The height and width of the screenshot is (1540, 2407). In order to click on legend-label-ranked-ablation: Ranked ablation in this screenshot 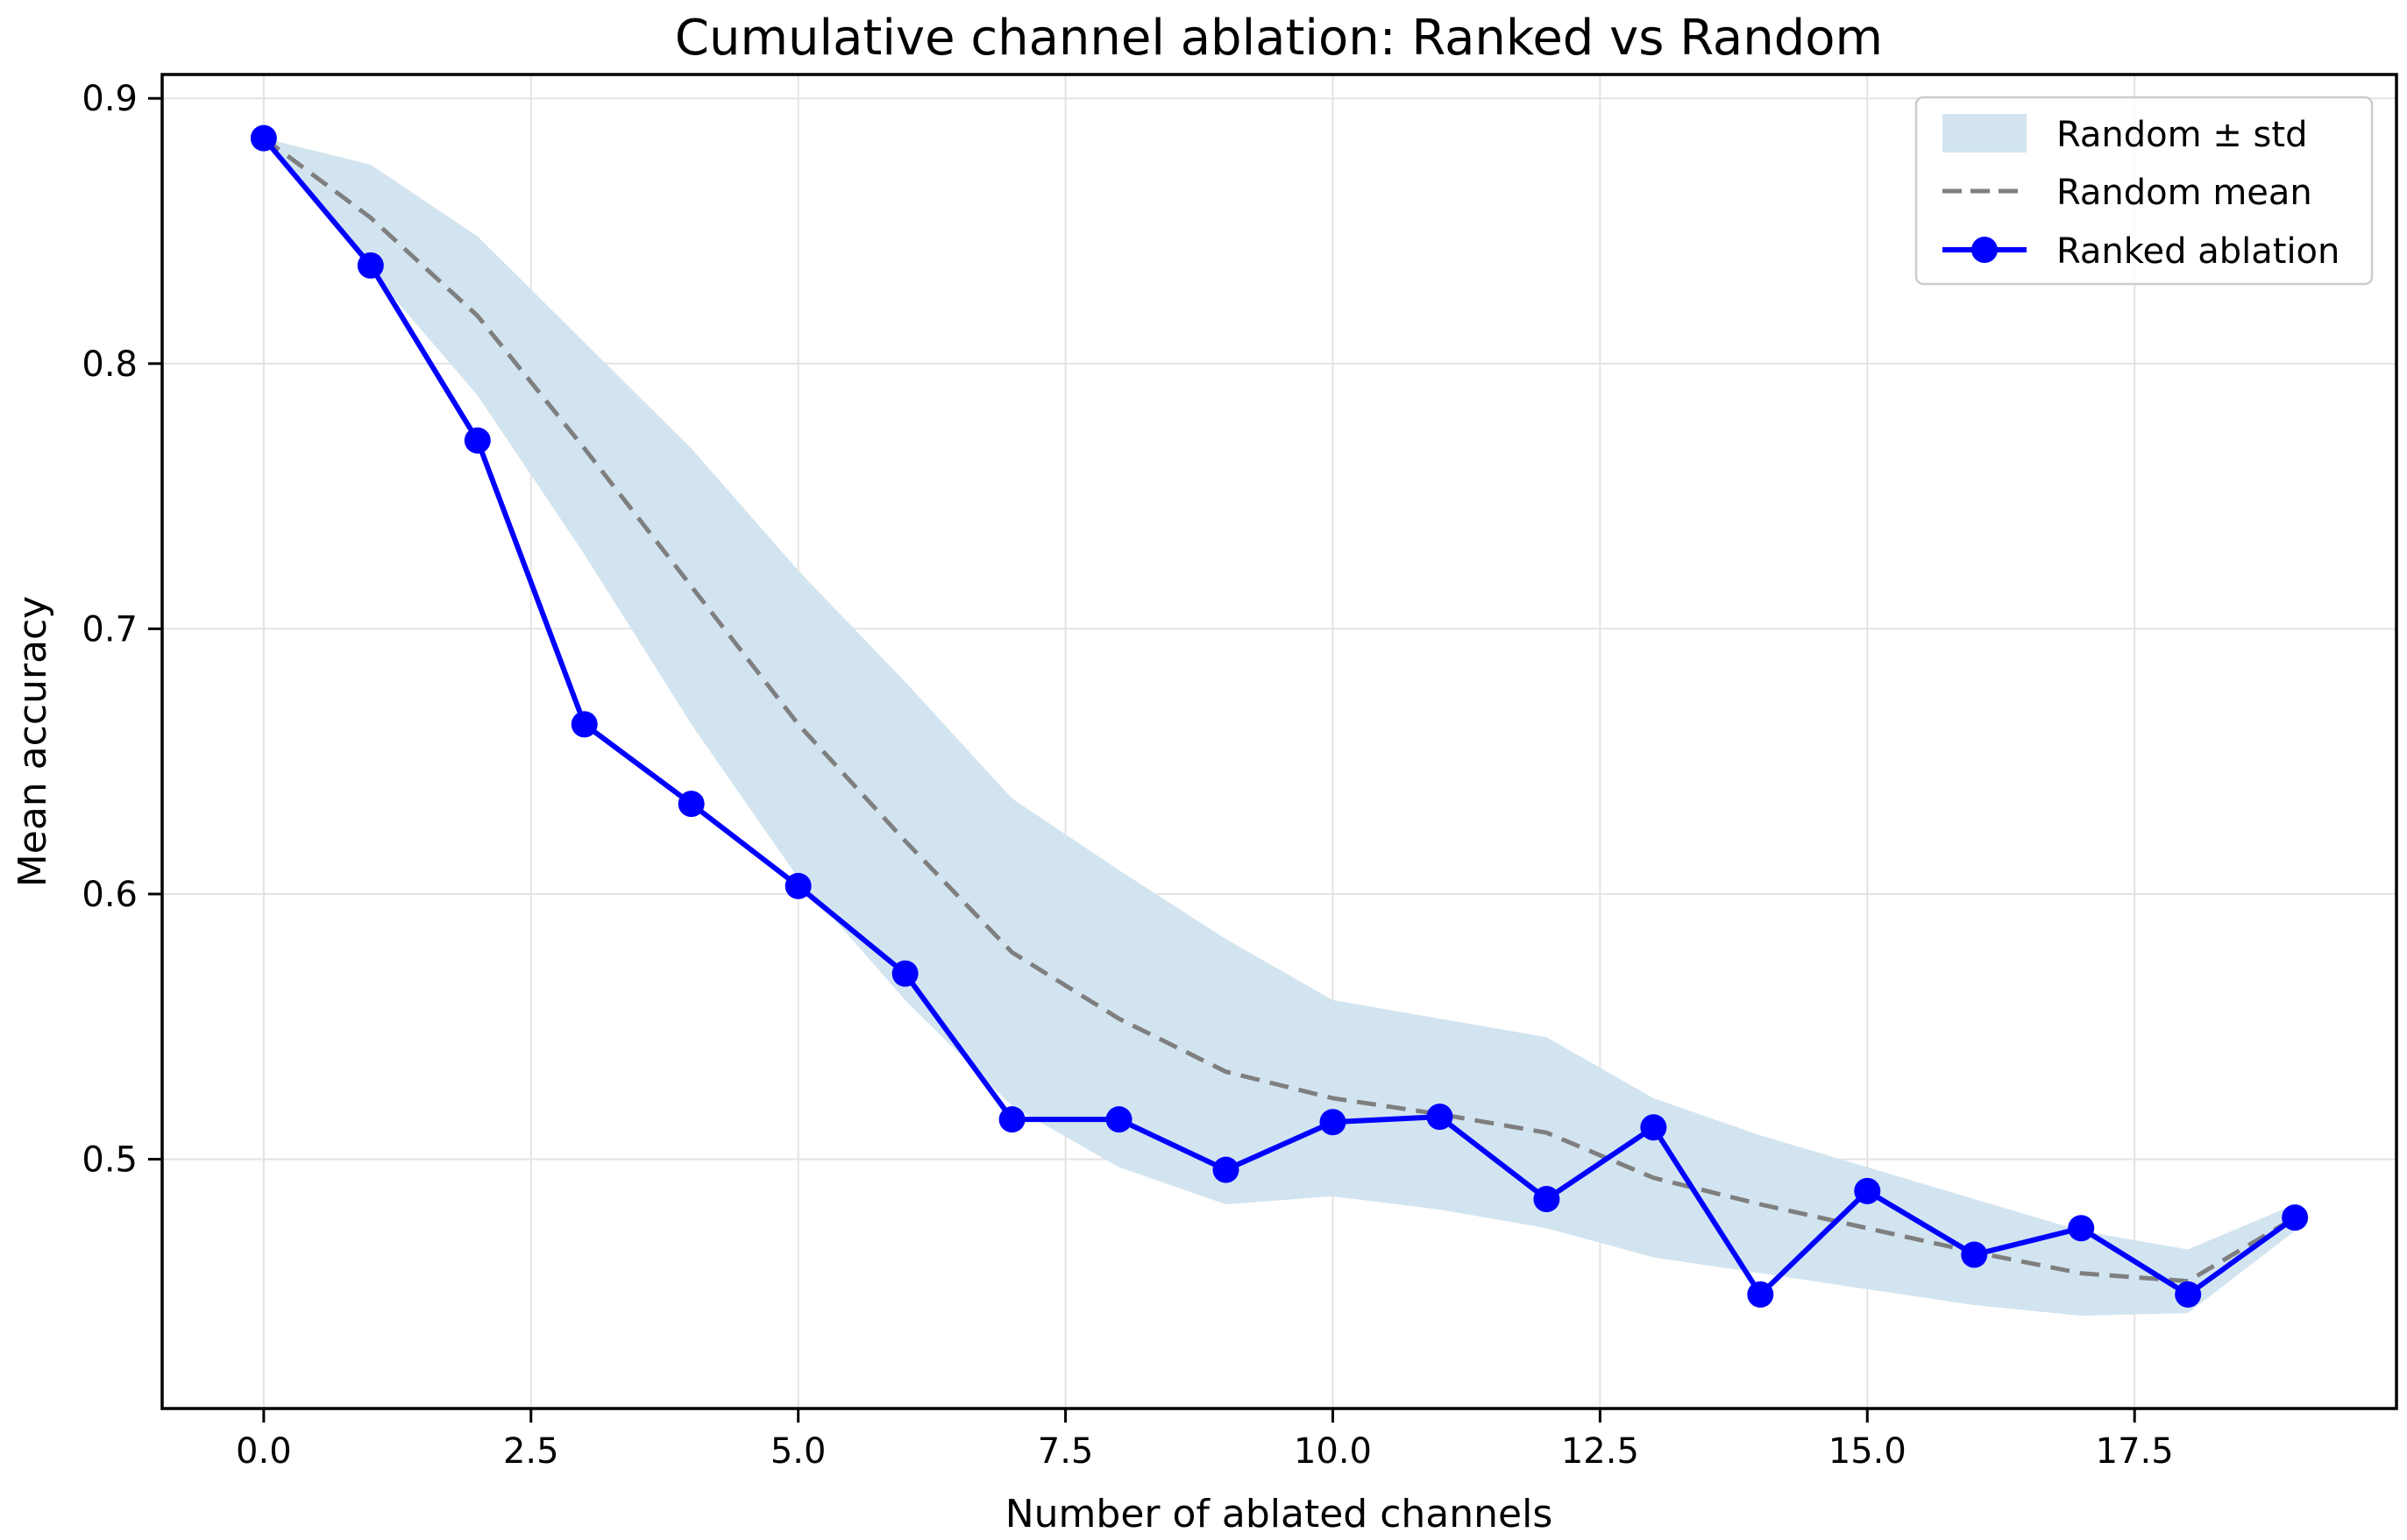, I will do `click(2198, 251)`.